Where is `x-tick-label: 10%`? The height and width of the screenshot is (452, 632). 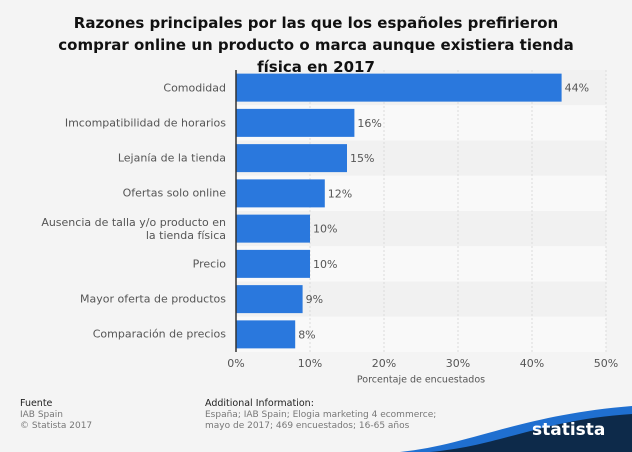 x-tick-label: 10% is located at coordinates (310, 363).